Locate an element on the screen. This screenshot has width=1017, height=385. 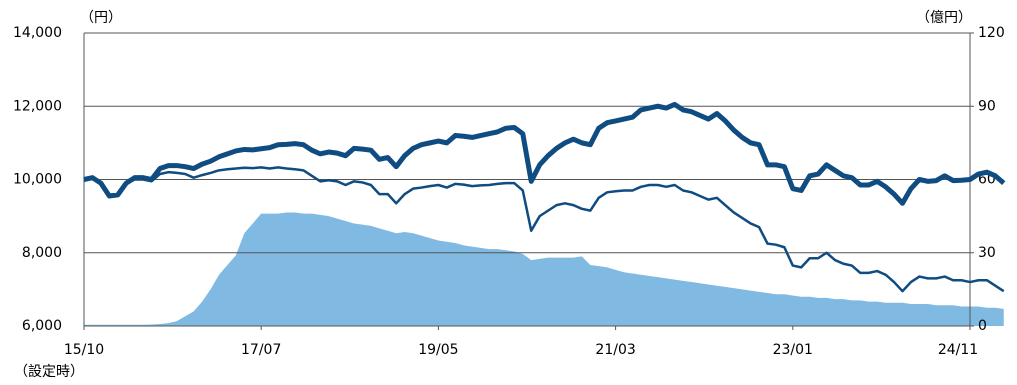
y-tick-label: 14,000 is located at coordinates (37, 33).